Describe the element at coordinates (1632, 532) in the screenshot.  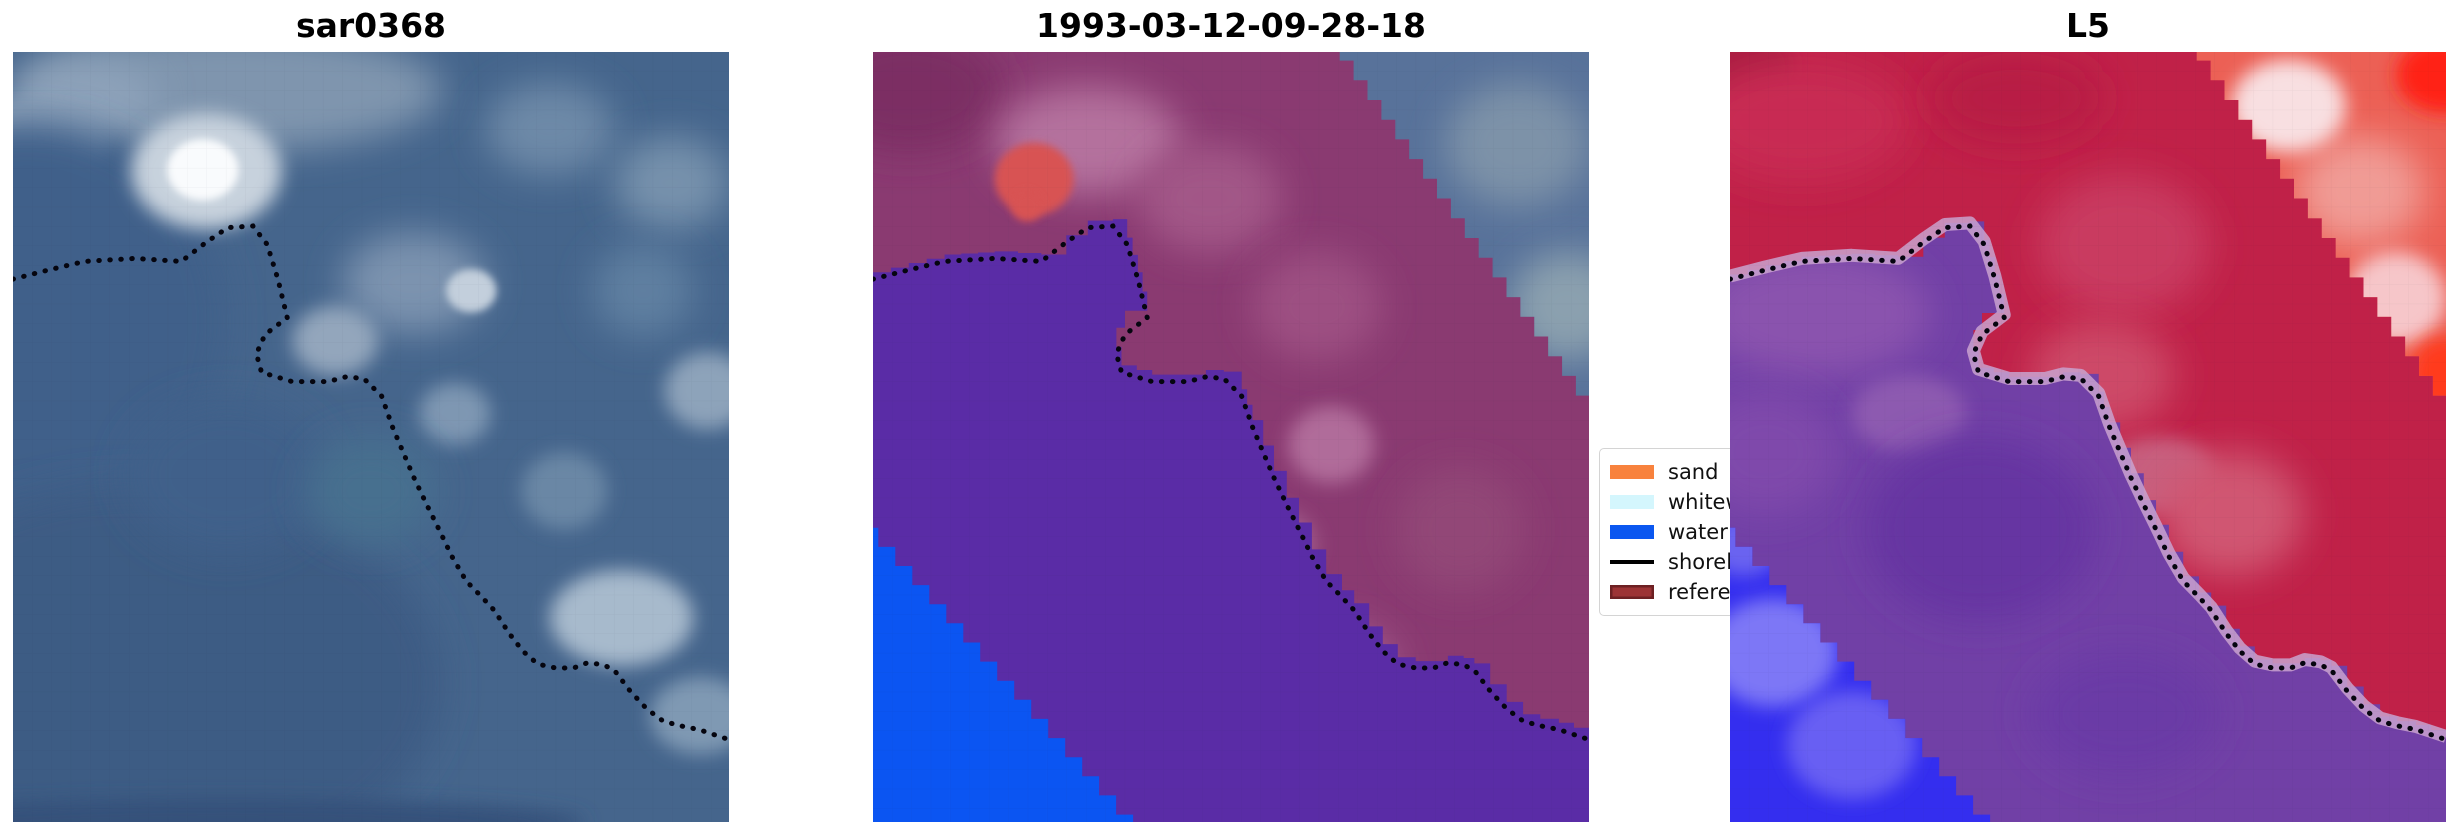
I see `legend-swatch-water` at that location.